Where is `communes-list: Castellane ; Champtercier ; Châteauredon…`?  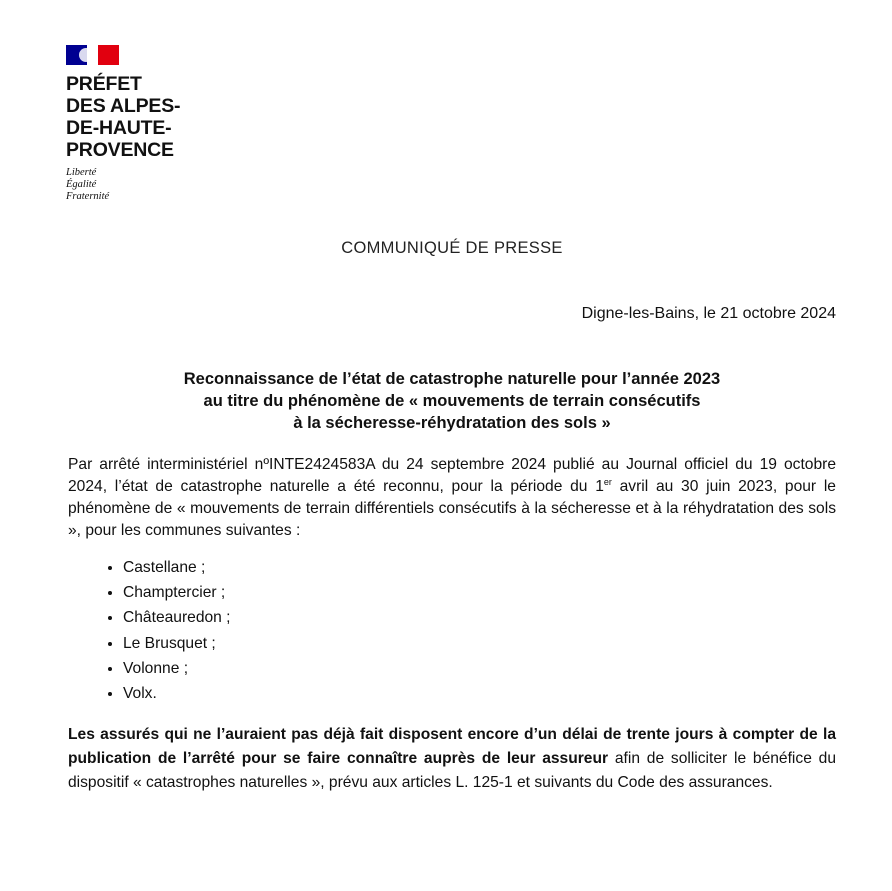 communes-list: Castellane ; Champtercier ; Châteauredon… is located at coordinates (149, 630).